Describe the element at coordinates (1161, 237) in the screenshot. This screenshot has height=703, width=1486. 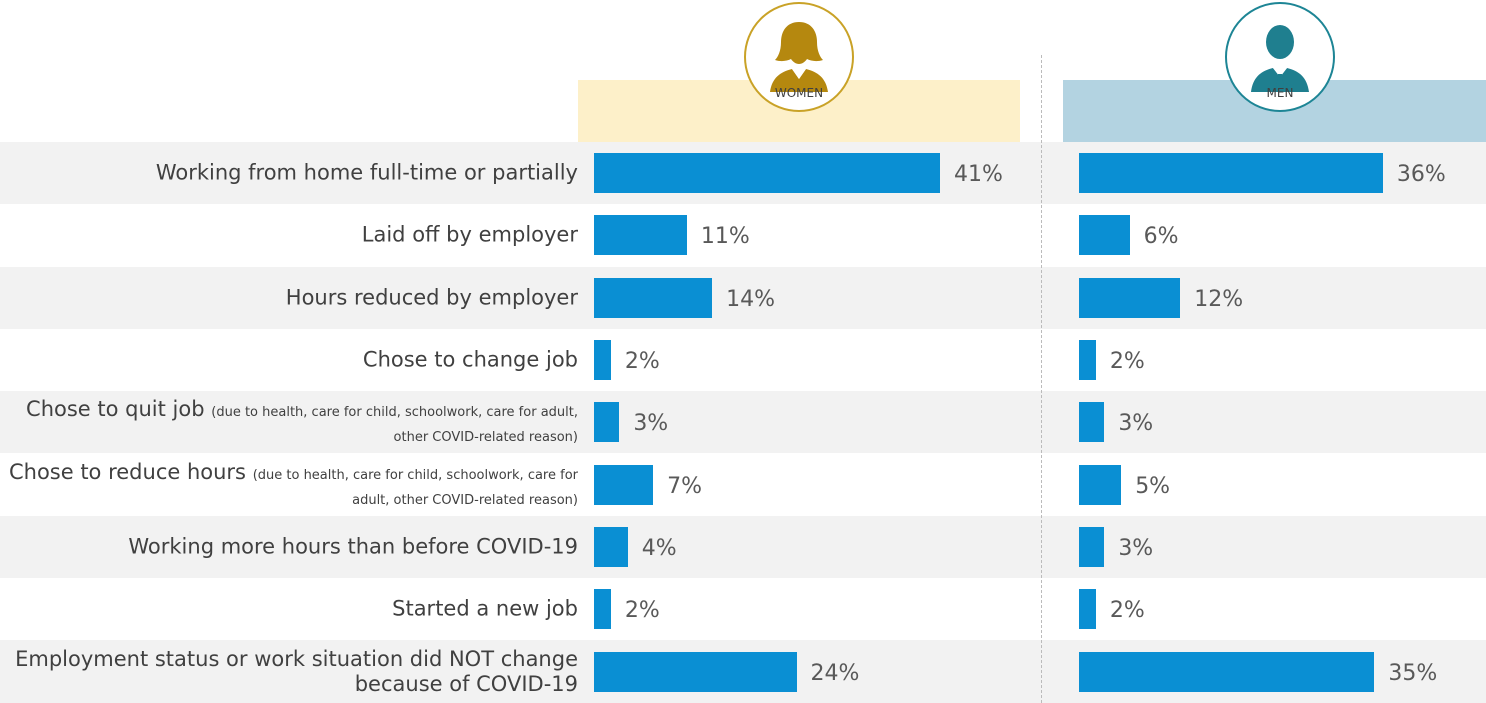
I see `value-label: 6%` at that location.